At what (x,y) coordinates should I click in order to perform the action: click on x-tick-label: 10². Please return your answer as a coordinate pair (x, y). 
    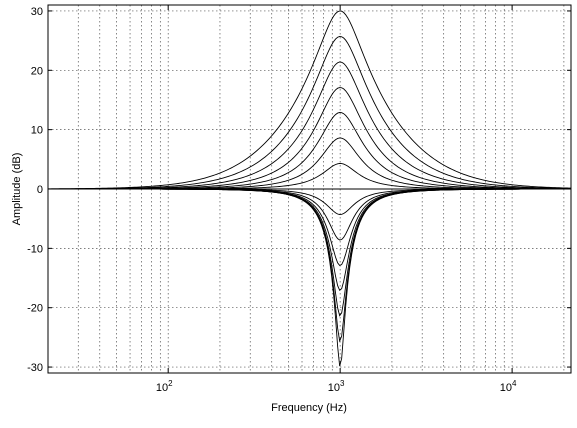
    Looking at the image, I should click on (164, 386).